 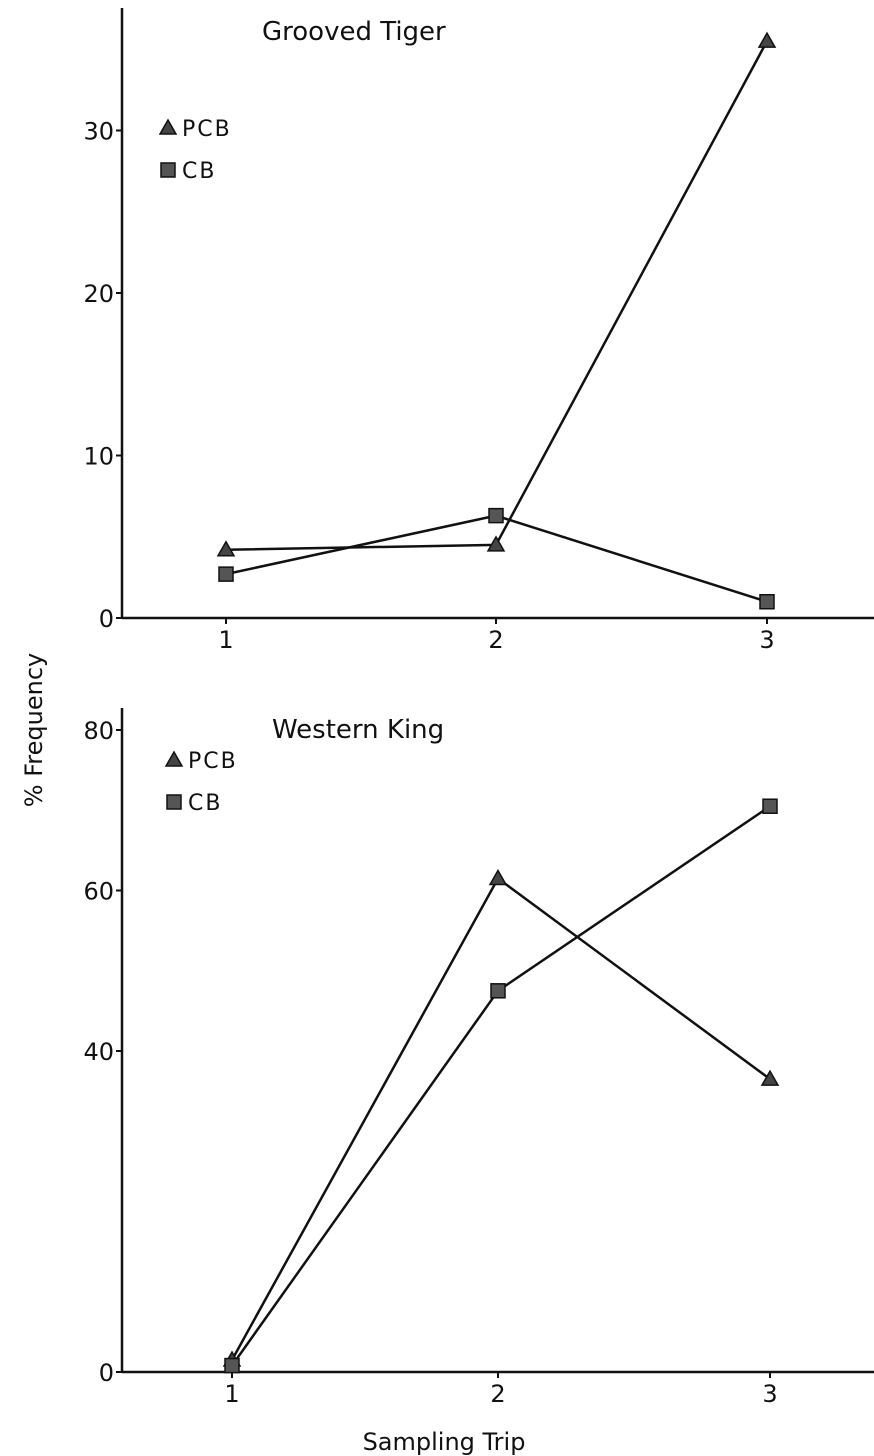 I want to click on y-tick-label: 10, so click(x=98, y=457).